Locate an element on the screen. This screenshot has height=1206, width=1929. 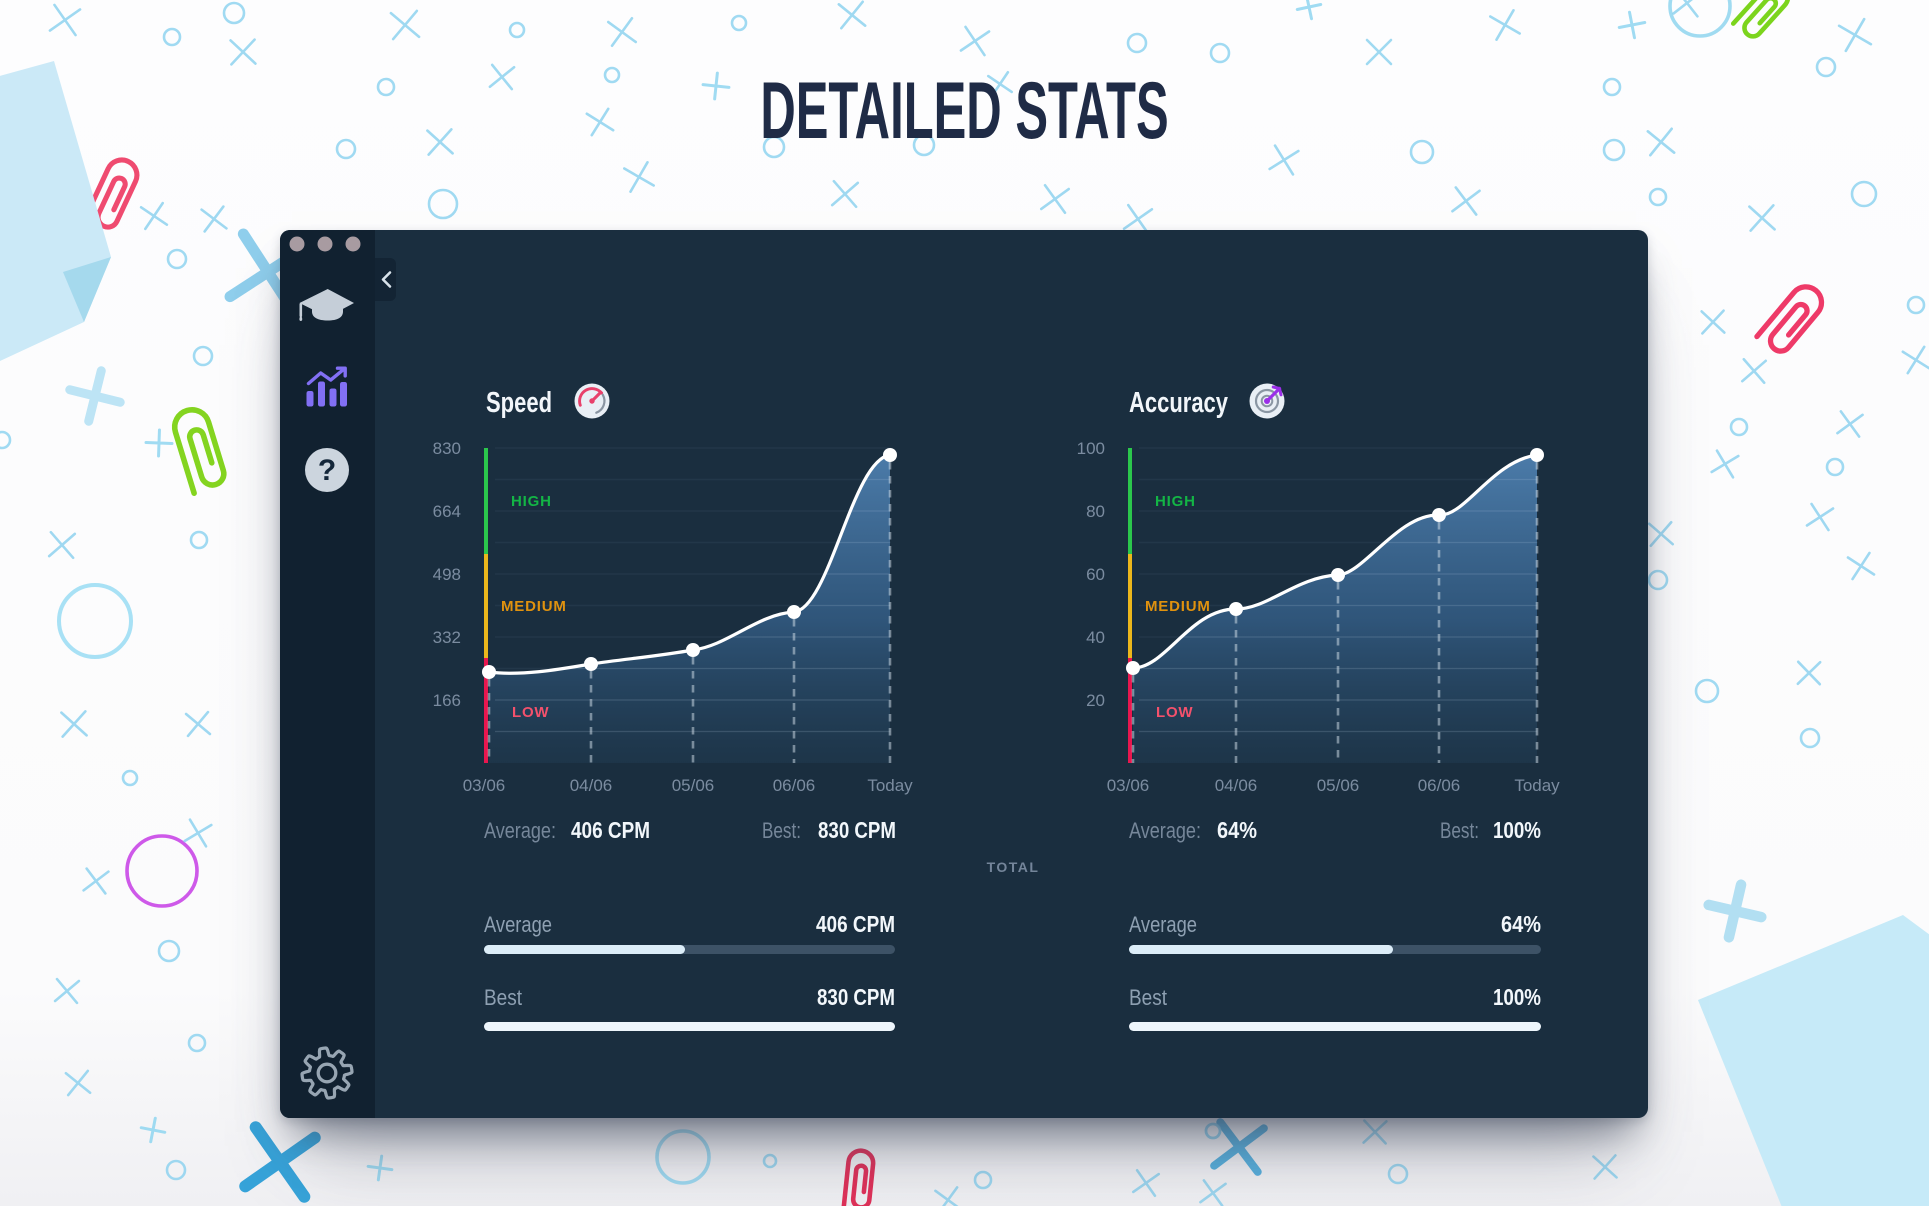
svg-text: Accuracy is located at coordinates (1178, 403).